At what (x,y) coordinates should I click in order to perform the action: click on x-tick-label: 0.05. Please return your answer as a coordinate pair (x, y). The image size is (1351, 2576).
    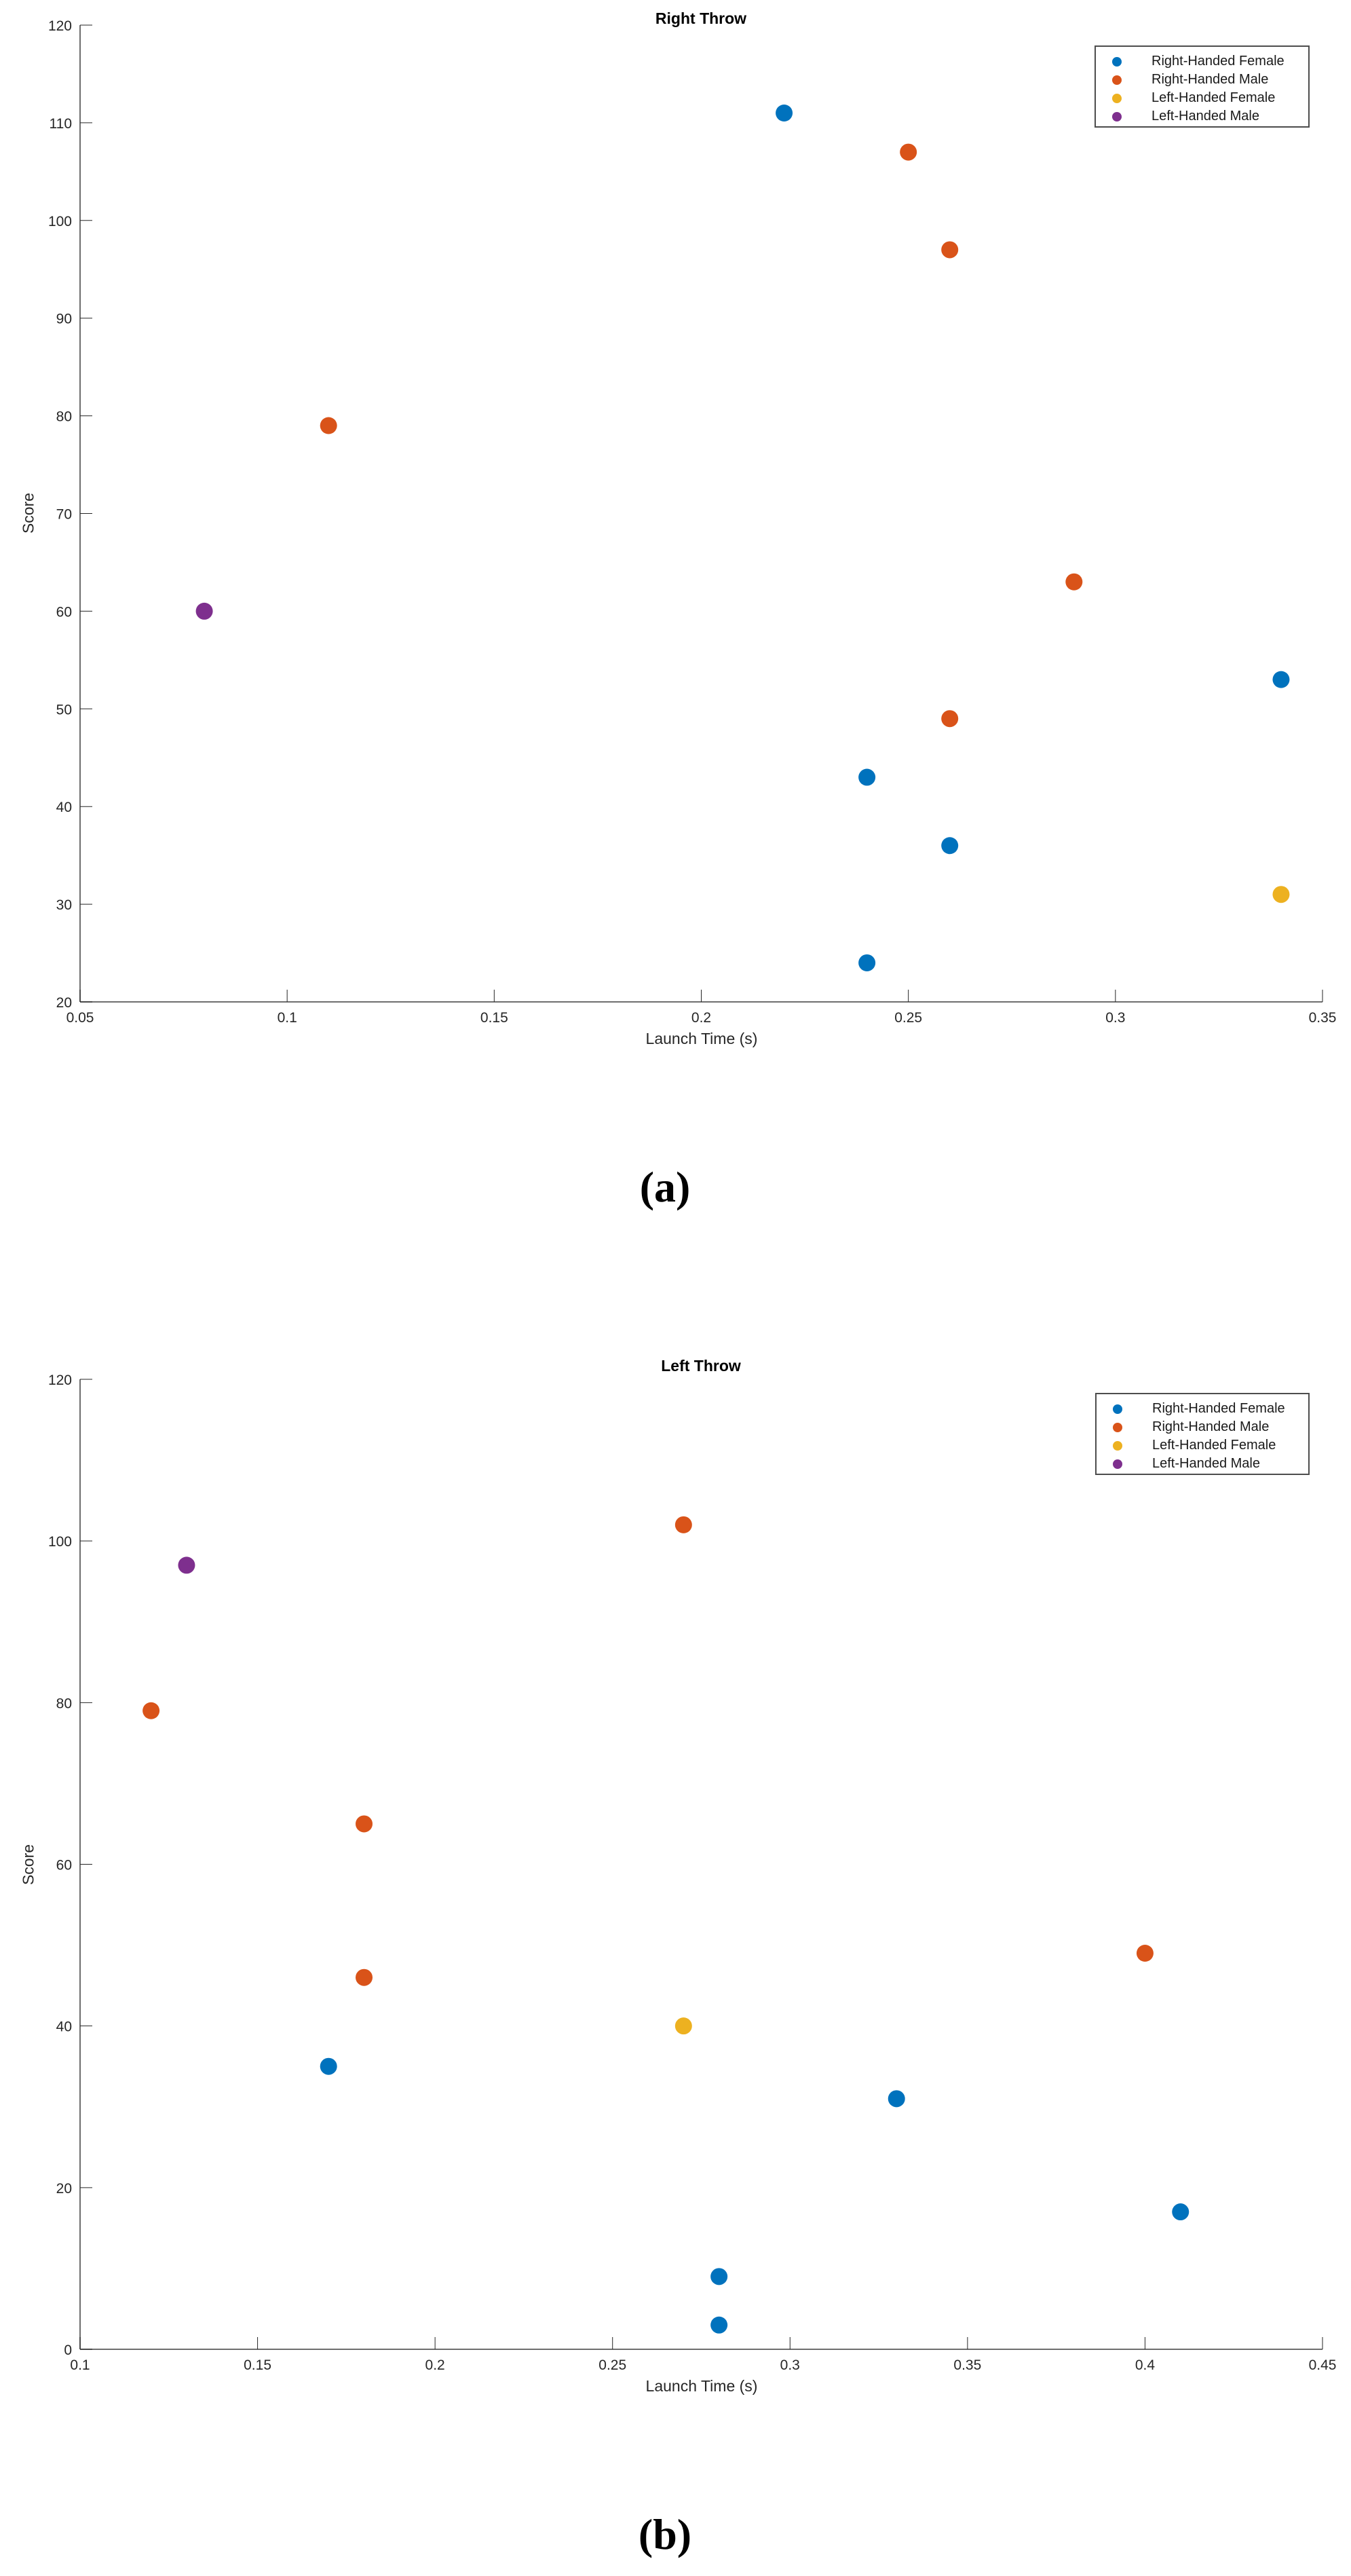
    Looking at the image, I should click on (80, 1018).